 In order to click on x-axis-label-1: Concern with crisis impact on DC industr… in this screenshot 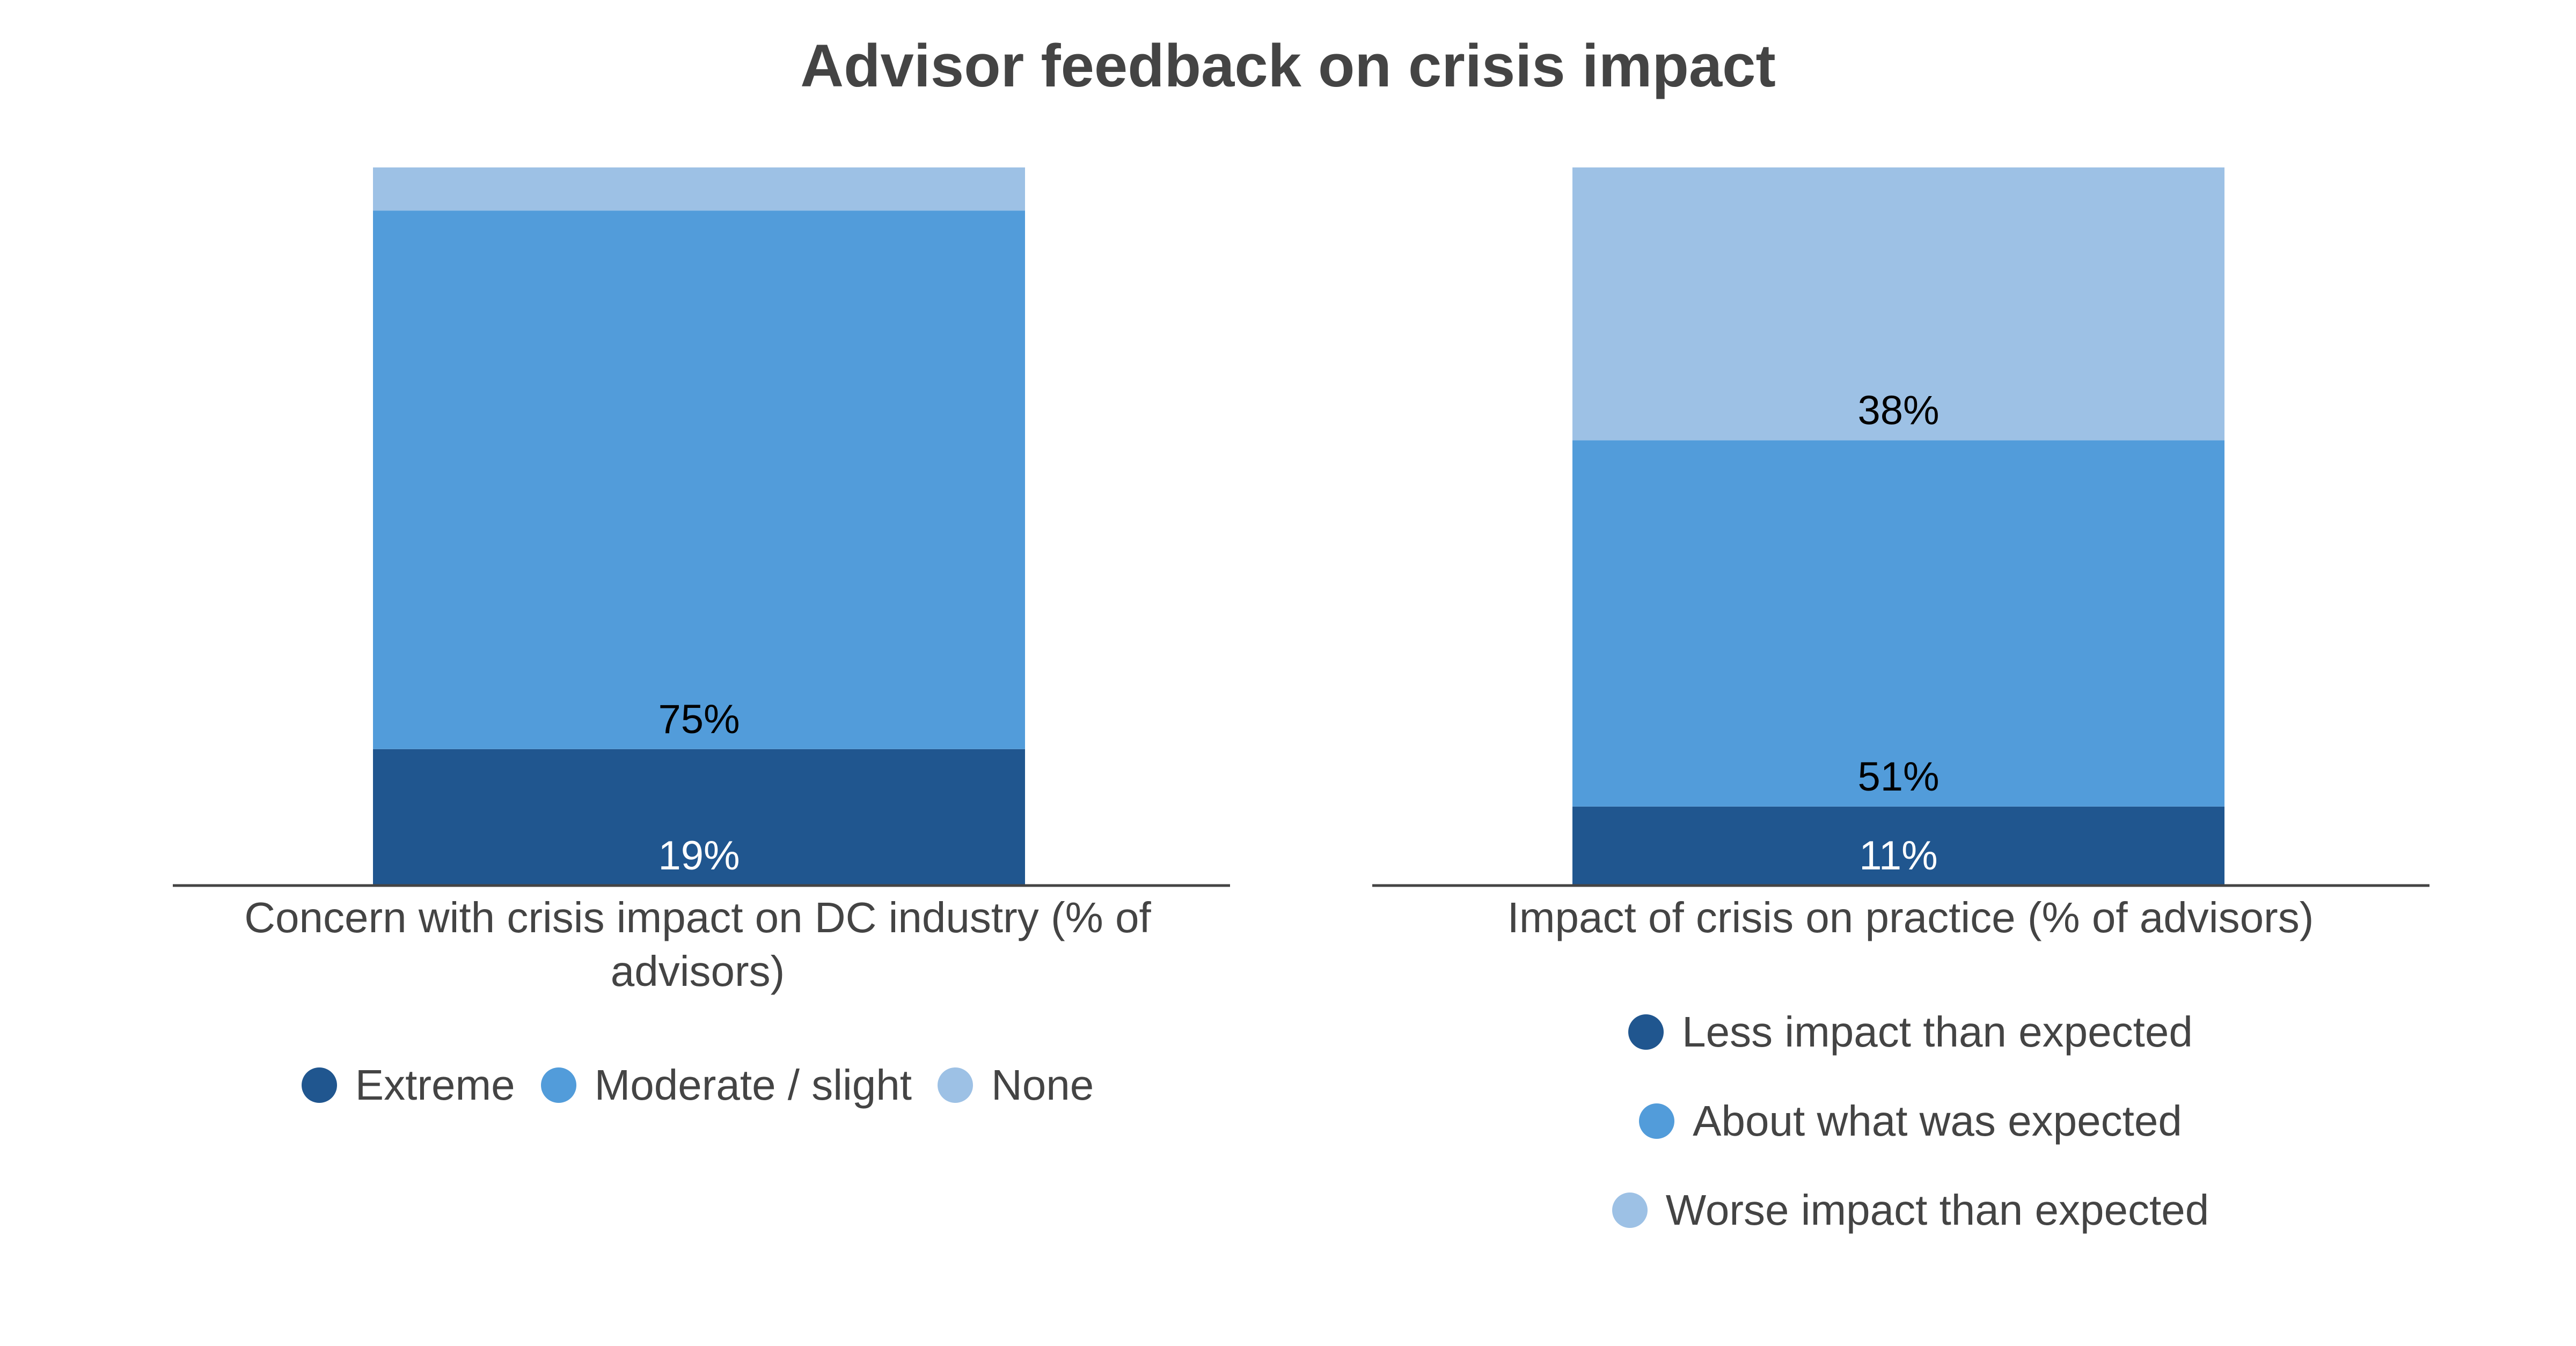, I will do `click(697, 945)`.